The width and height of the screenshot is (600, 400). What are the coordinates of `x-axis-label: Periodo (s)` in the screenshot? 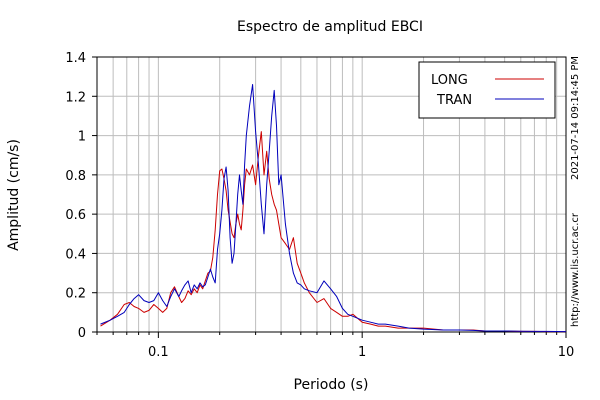 It's located at (331, 385).